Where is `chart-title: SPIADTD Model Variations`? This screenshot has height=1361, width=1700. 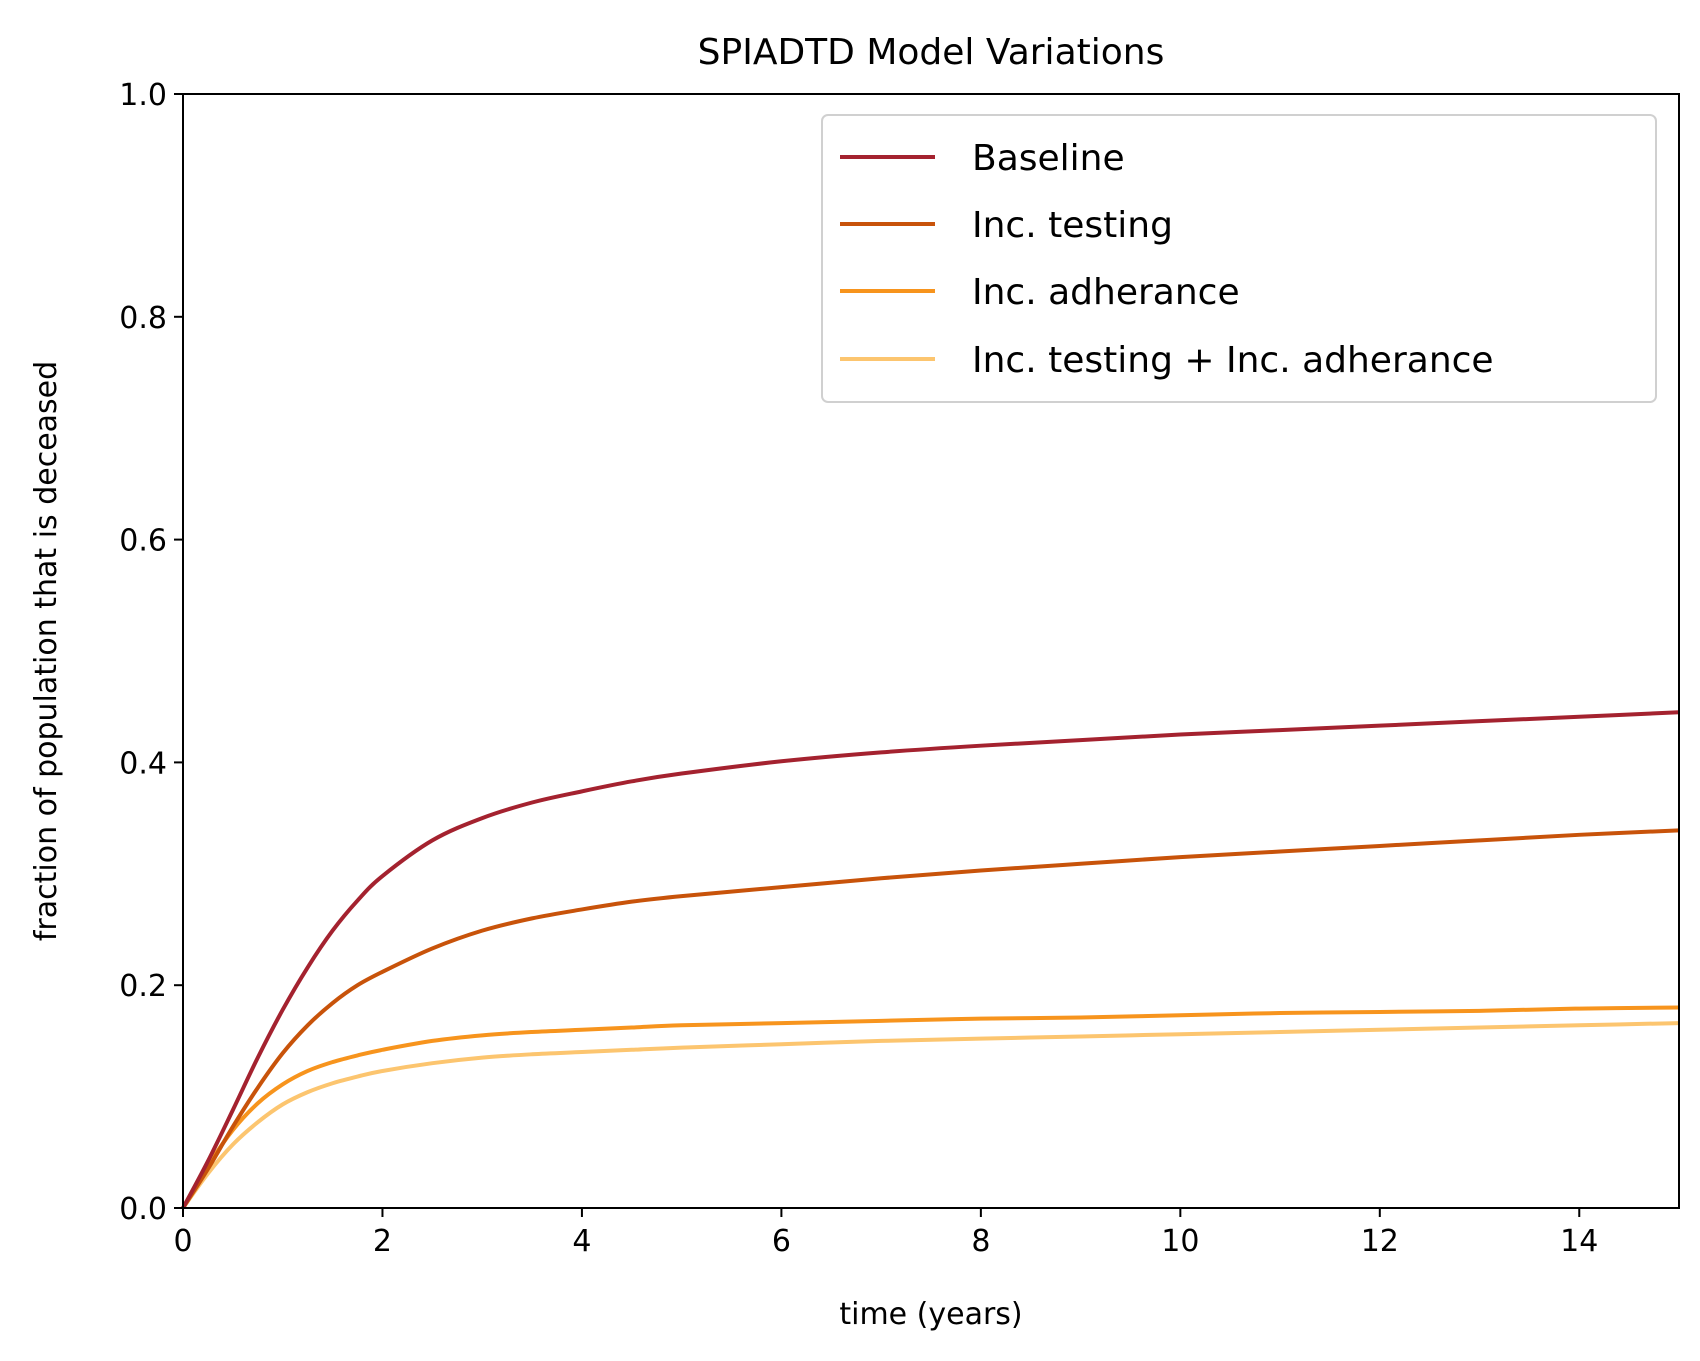 chart-title: SPIADTD Model Variations is located at coordinates (931, 52).